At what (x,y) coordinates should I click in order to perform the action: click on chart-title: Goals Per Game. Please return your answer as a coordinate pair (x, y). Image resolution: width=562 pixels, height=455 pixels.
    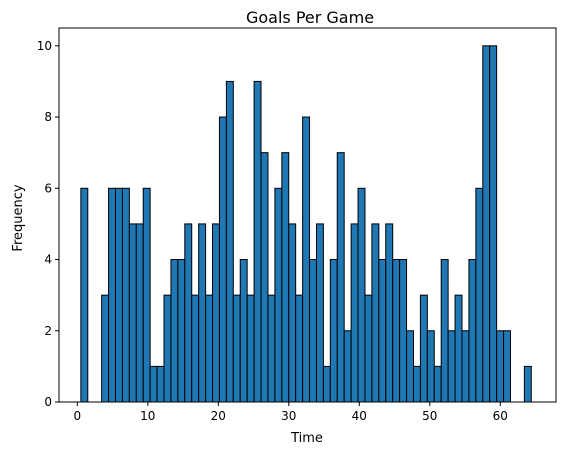
    Looking at the image, I should click on (310, 17).